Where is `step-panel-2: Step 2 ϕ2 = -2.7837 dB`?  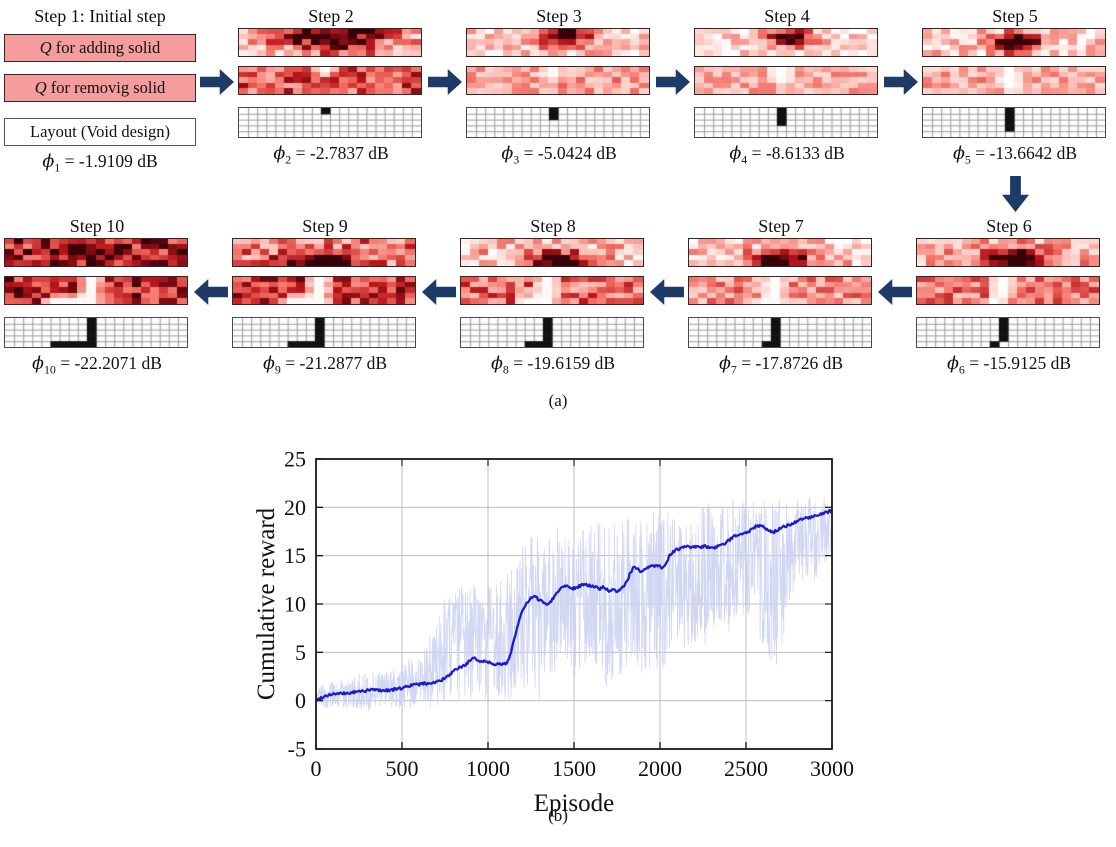 step-panel-2: Step 2 ϕ2 = -2.7837 dB is located at coordinates (331, 85).